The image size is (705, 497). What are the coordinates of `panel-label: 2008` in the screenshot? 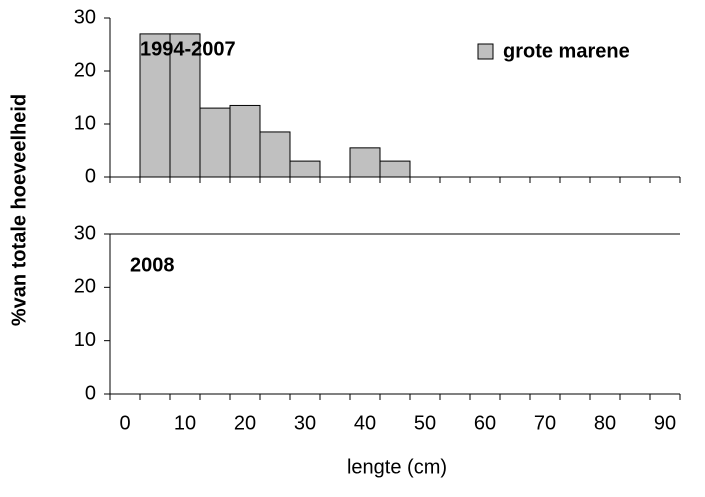 It's located at (152, 265).